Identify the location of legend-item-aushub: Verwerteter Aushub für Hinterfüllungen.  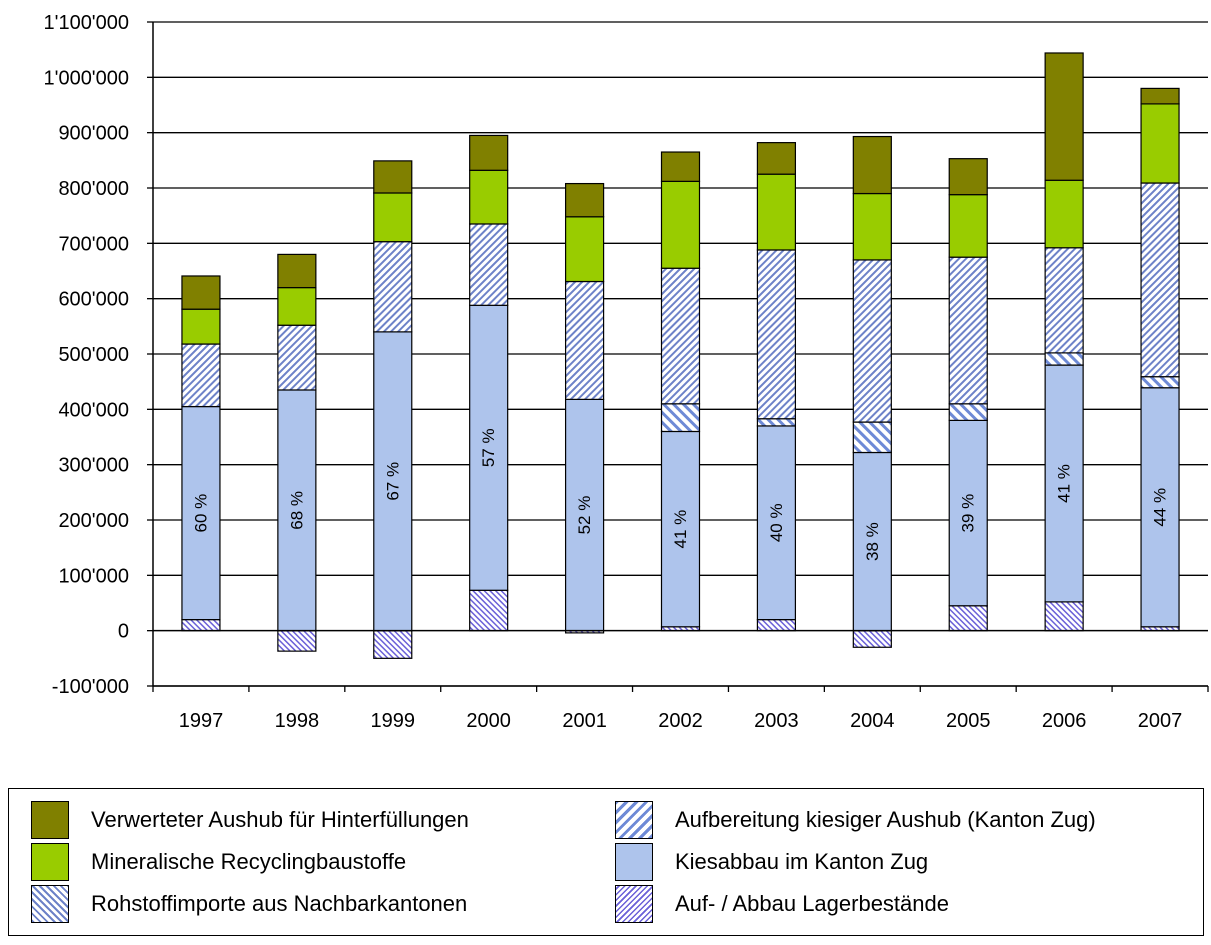
(250, 820).